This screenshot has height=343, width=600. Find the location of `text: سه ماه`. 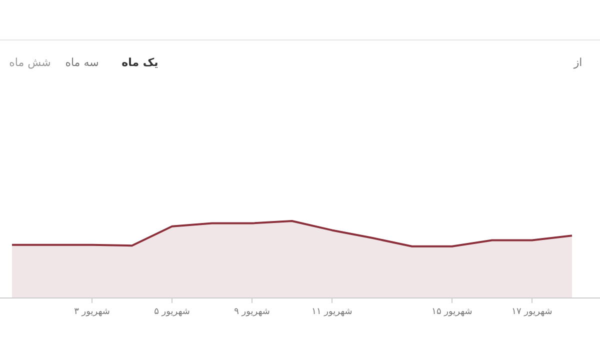

text: سه ماه is located at coordinates (82, 62).